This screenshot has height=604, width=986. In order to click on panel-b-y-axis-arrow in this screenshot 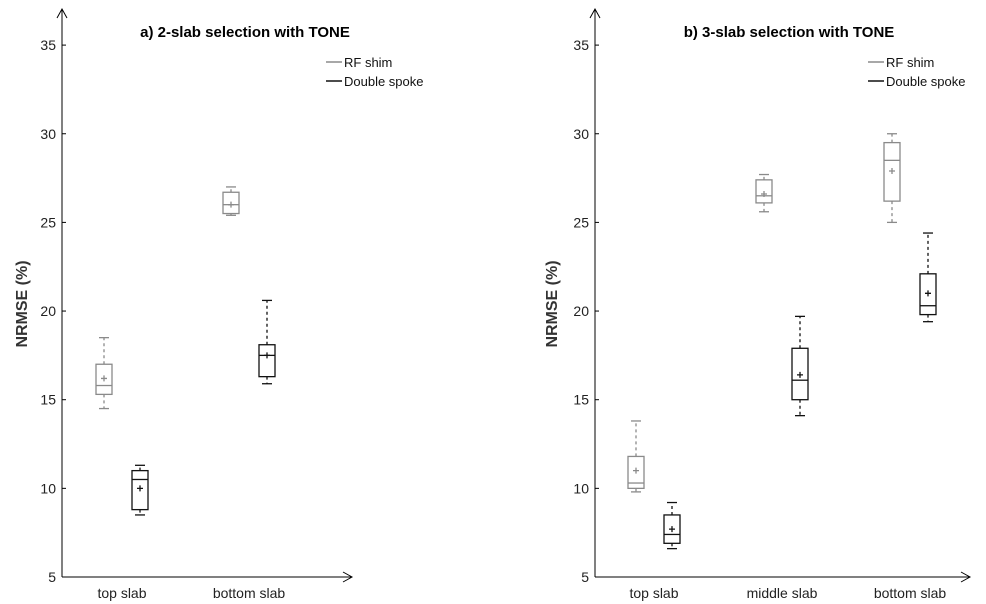, I will do `click(595, 13)`.